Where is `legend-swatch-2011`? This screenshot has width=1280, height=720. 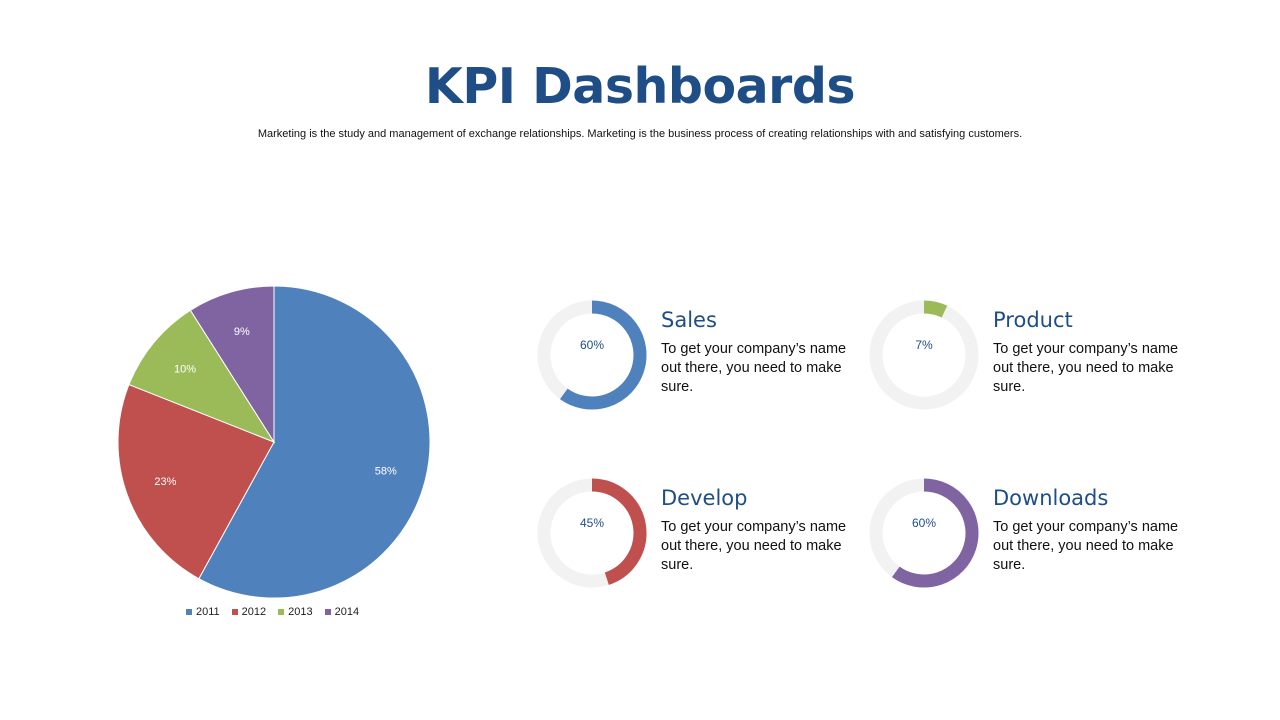
legend-swatch-2011 is located at coordinates (189, 612).